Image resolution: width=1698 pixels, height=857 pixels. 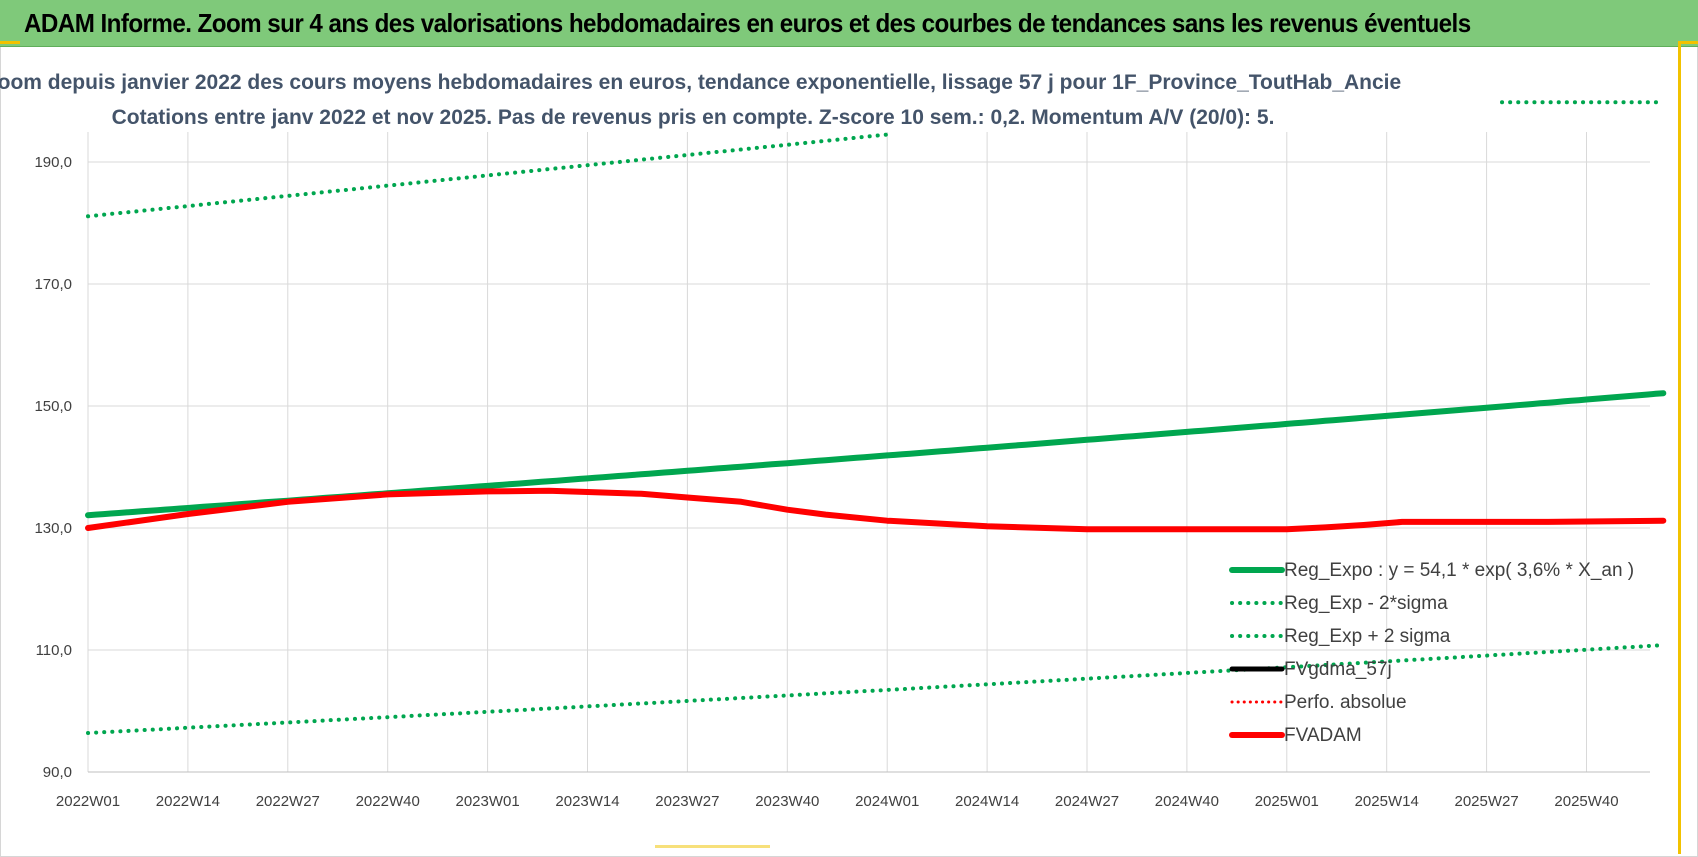 What do you see at coordinates (53, 406) in the screenshot?
I see `y-tick-label: 150,0` at bounding box center [53, 406].